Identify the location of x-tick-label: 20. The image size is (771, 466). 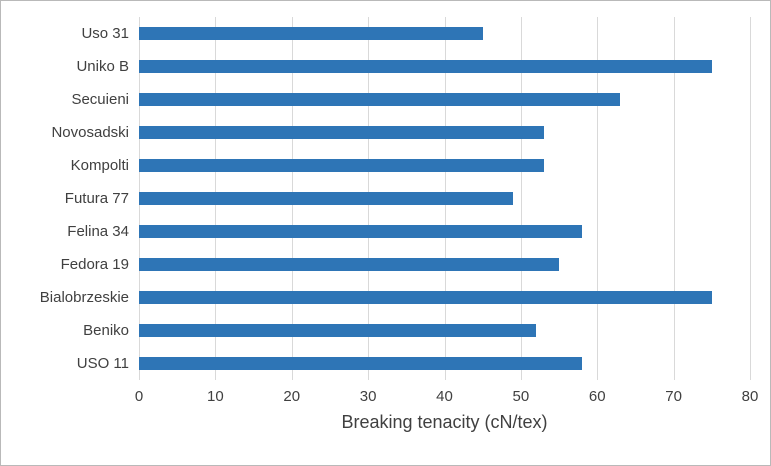
(292, 396).